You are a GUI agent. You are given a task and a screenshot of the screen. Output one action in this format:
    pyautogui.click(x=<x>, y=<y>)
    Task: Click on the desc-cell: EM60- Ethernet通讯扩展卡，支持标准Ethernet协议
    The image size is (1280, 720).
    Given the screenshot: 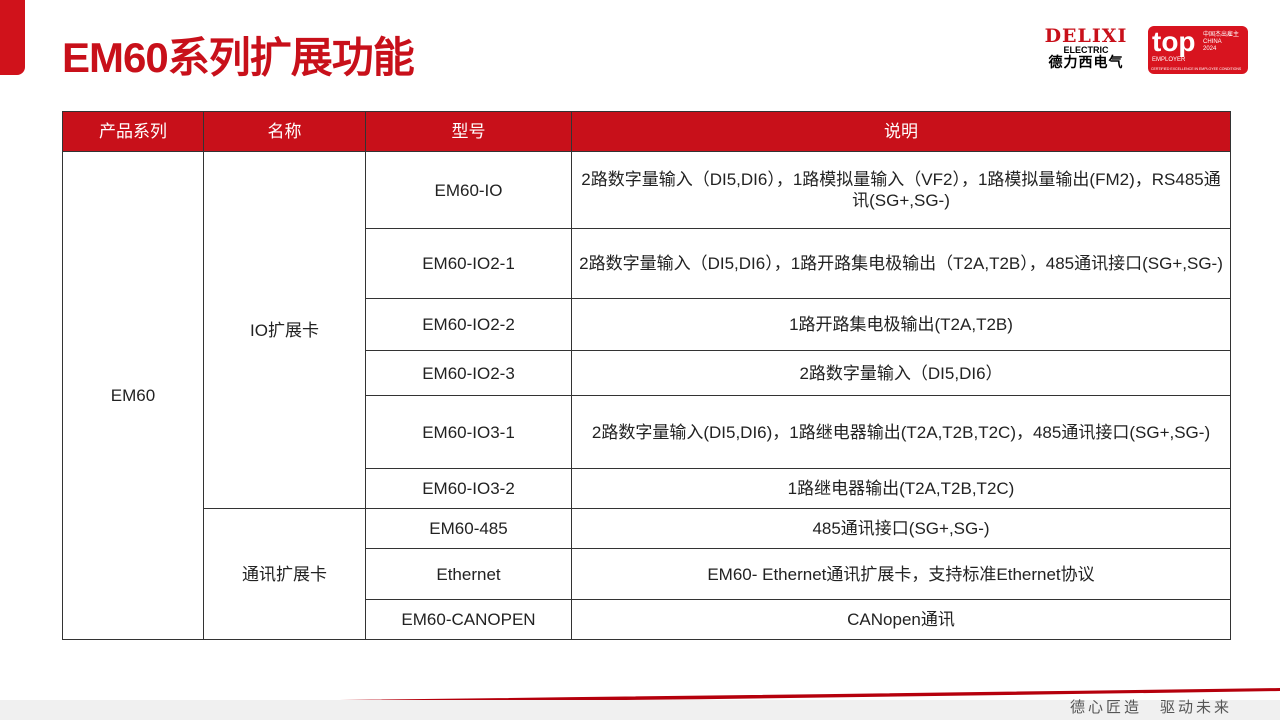 What is the action you would take?
    pyautogui.click(x=901, y=574)
    